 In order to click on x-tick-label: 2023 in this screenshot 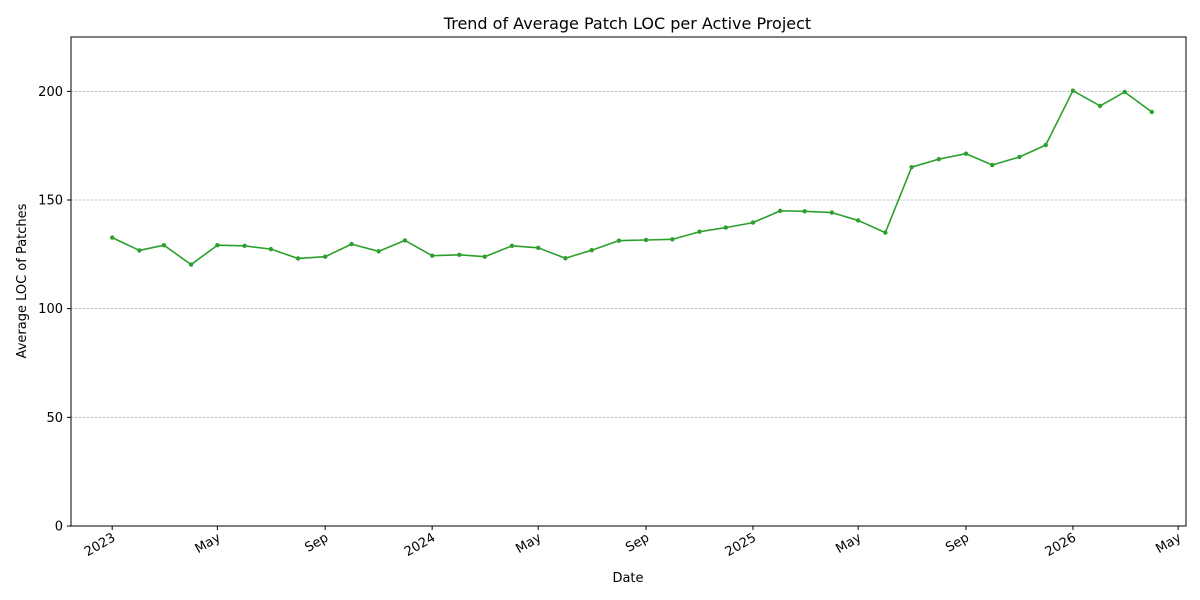, I will do `click(100, 545)`.